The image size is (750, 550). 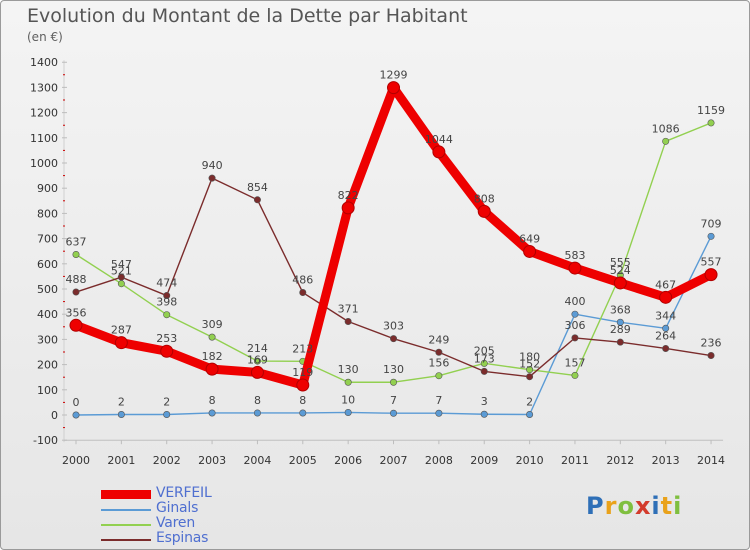 I want to click on data-label-varen: 180, so click(x=529, y=357).